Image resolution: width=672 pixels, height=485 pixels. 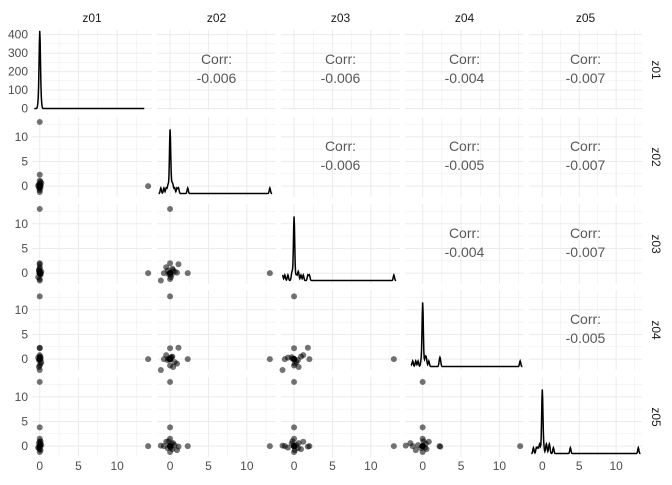 What do you see at coordinates (216, 331) in the screenshot?
I see `panel-z04-z02` at bounding box center [216, 331].